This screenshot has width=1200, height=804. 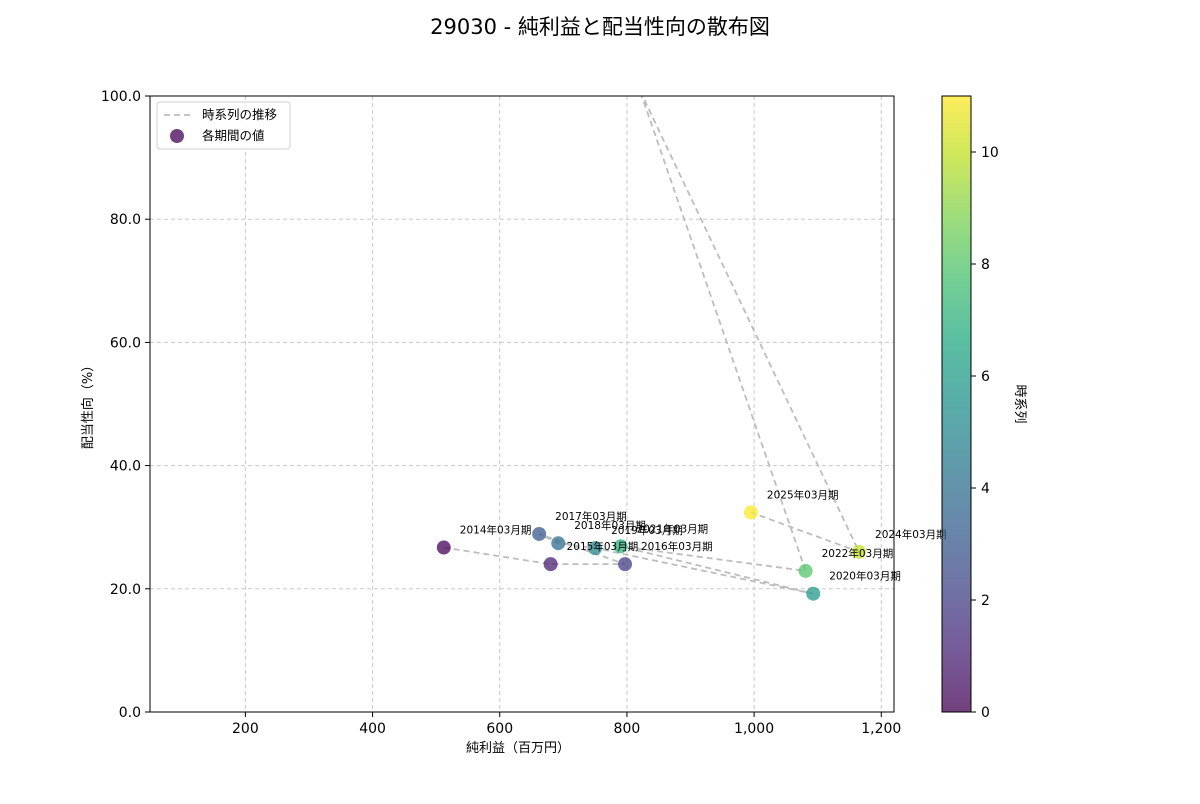 I want to click on x-axis-label: 純利益（百万円）, so click(x=518, y=748).